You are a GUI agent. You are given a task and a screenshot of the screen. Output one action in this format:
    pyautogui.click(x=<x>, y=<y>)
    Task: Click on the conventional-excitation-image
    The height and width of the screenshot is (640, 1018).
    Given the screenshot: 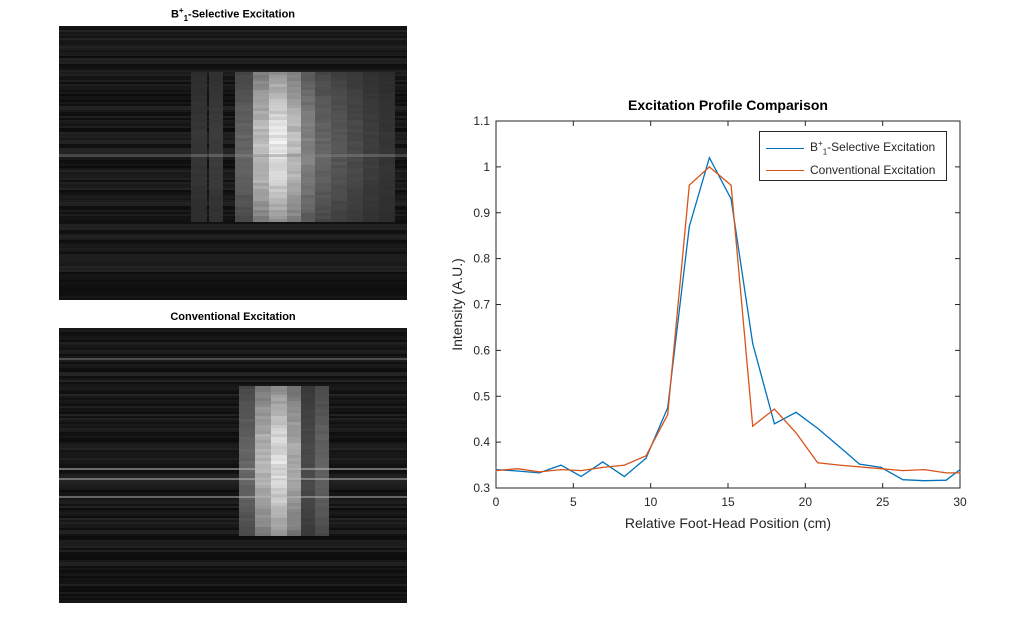 What is the action you would take?
    pyautogui.click(x=233, y=465)
    